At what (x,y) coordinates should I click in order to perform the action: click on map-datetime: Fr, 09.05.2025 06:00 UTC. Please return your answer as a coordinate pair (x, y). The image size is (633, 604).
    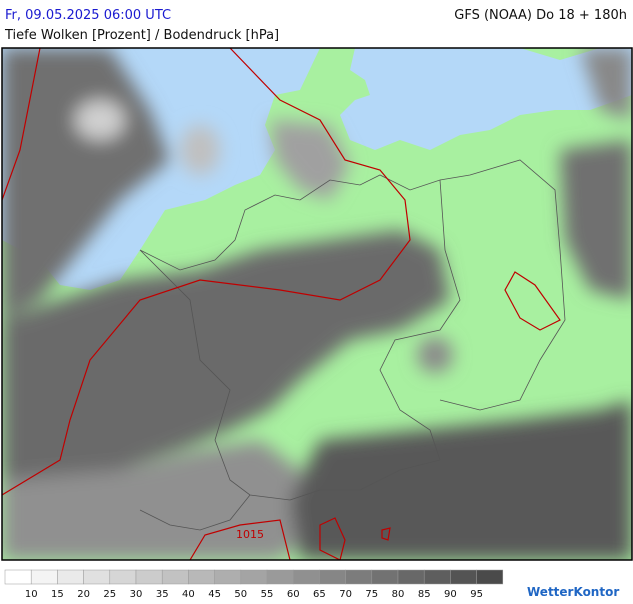
    Looking at the image, I should click on (88, 15).